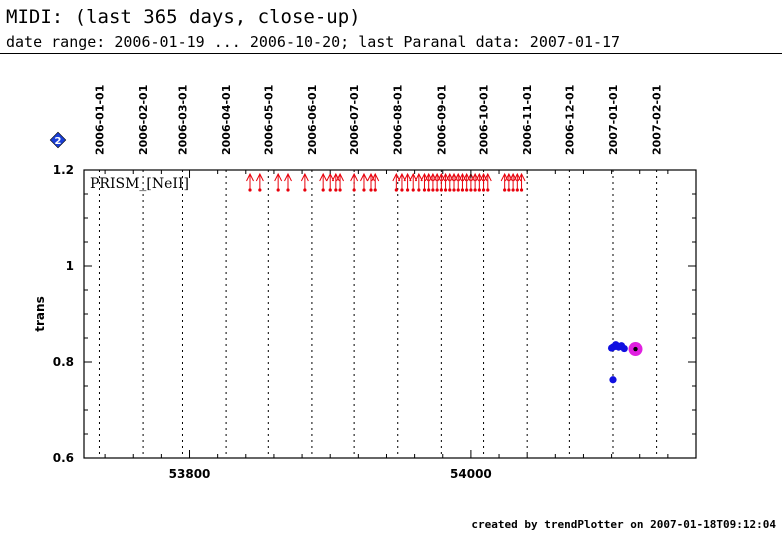 This screenshot has width=782, height=542. Describe the element at coordinates (182, 120) in the screenshot. I see `date-marker-label: 2006-03-01` at that location.